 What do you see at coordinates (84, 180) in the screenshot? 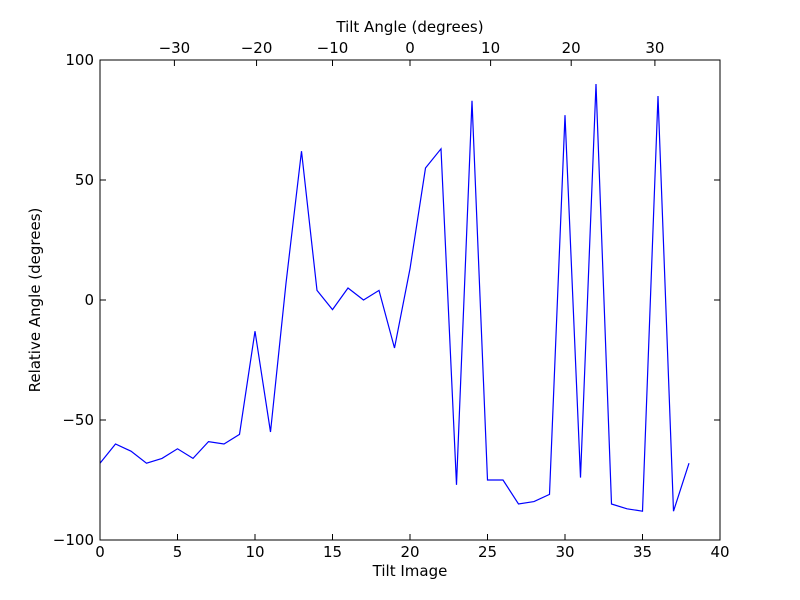
I see `y-tick-label: 50` at bounding box center [84, 180].